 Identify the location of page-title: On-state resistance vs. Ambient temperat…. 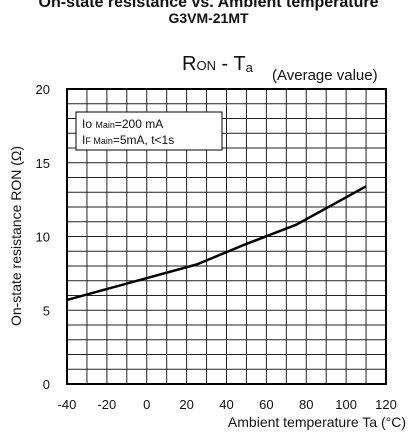
(208, 5).